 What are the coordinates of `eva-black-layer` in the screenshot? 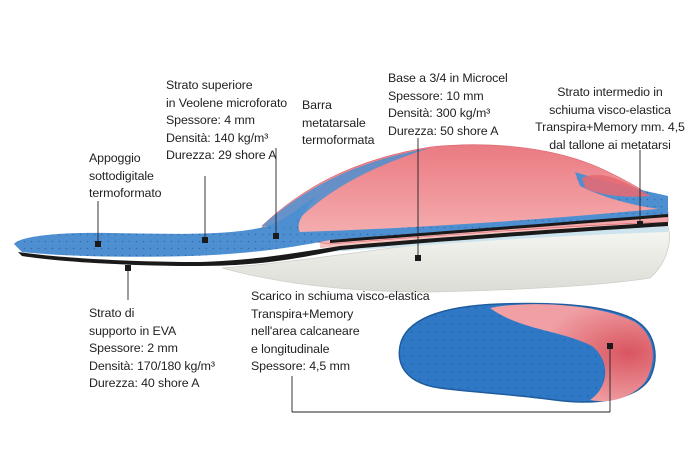 It's located at (343, 244).